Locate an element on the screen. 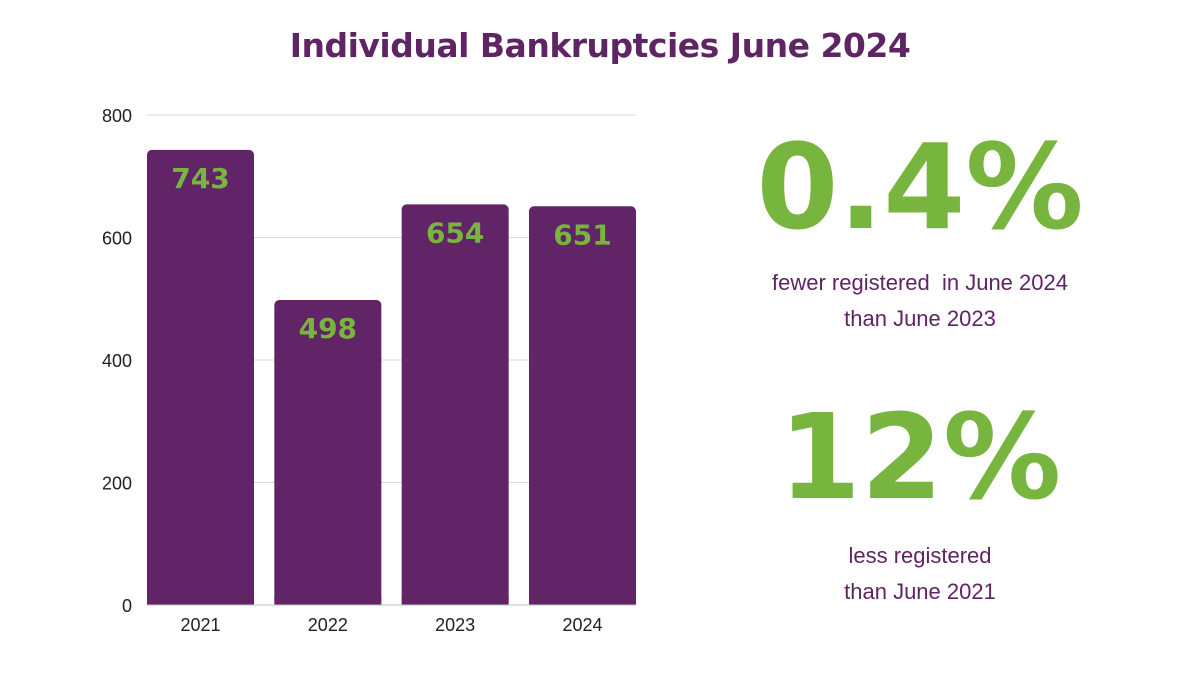 The width and height of the screenshot is (1200, 675). caption-line: than June 2023 is located at coordinates (920, 318).